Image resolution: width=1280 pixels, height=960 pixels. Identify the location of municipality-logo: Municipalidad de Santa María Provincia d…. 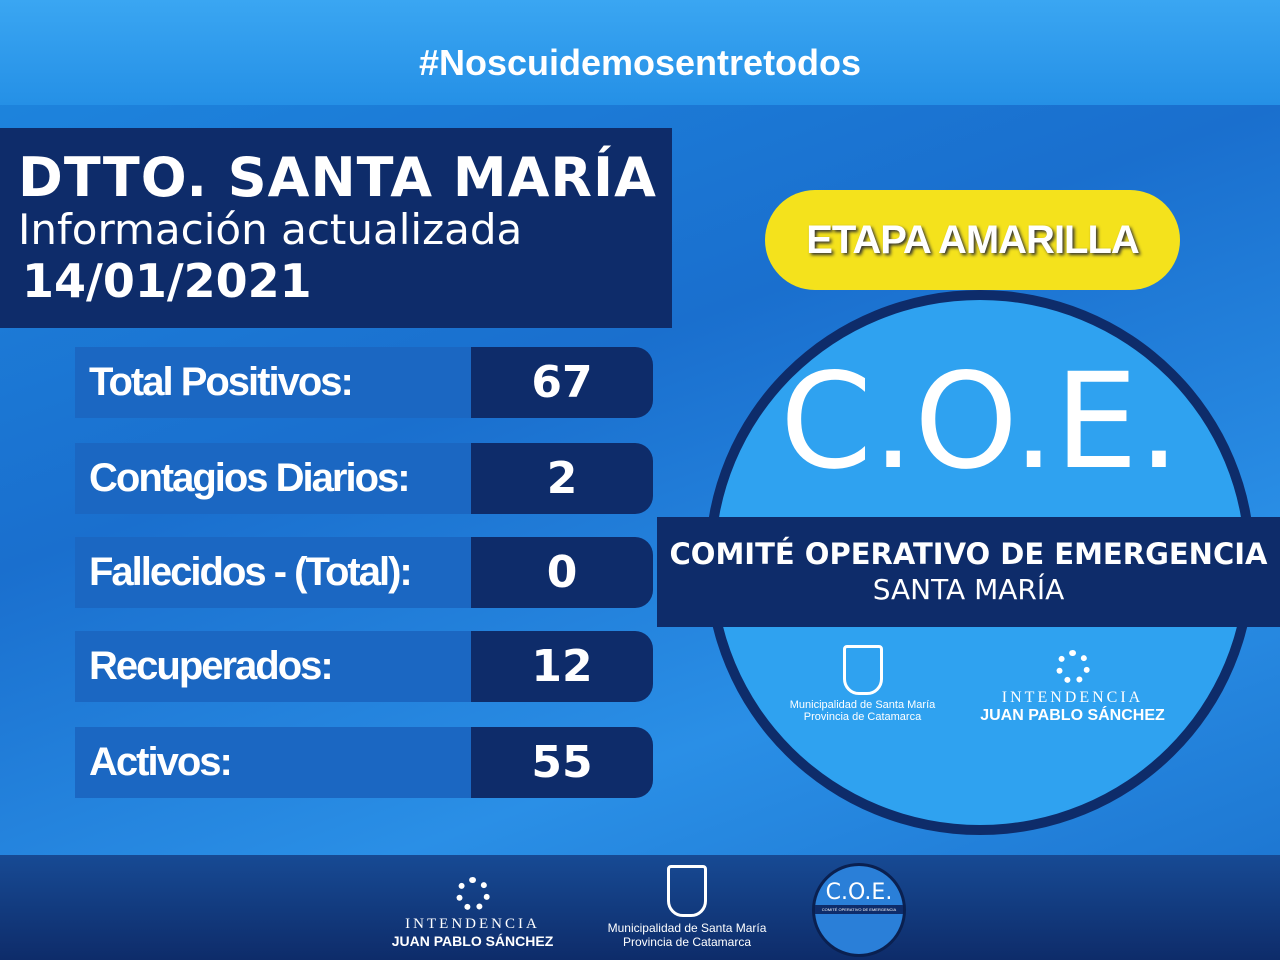
(862, 684).